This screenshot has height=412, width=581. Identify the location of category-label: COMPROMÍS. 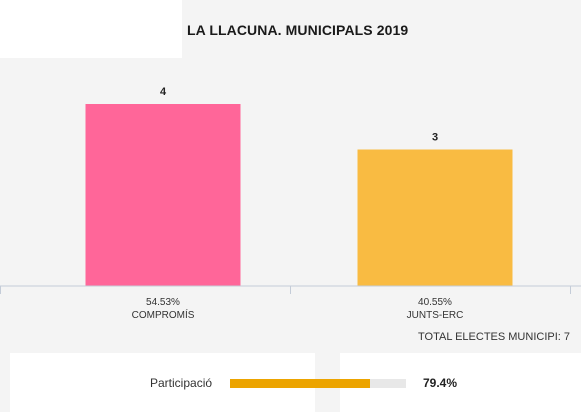
(163, 314).